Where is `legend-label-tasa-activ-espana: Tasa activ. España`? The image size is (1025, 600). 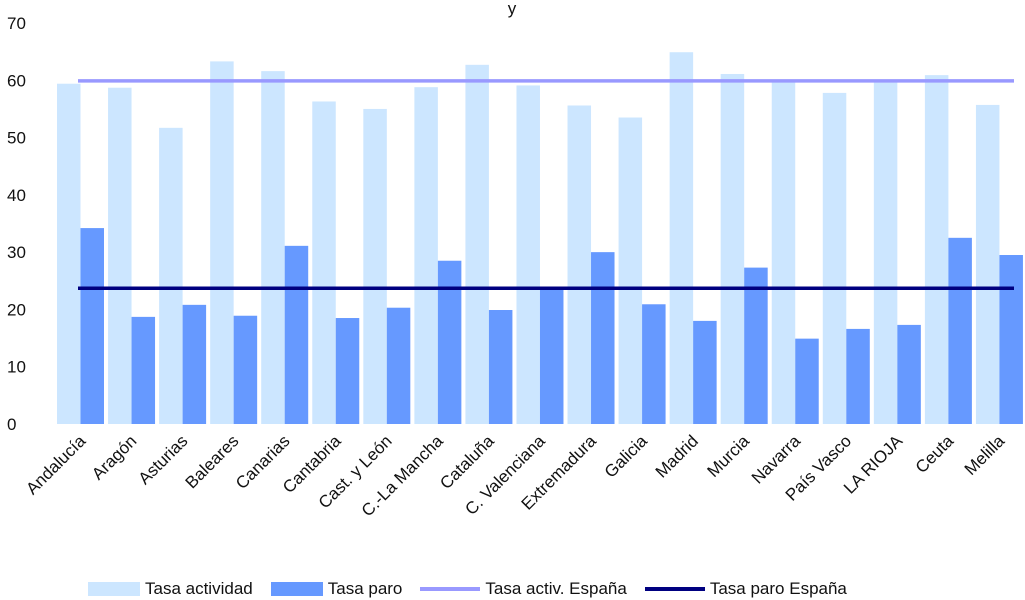
legend-label-tasa-activ-espana: Tasa activ. España is located at coordinates (556, 588).